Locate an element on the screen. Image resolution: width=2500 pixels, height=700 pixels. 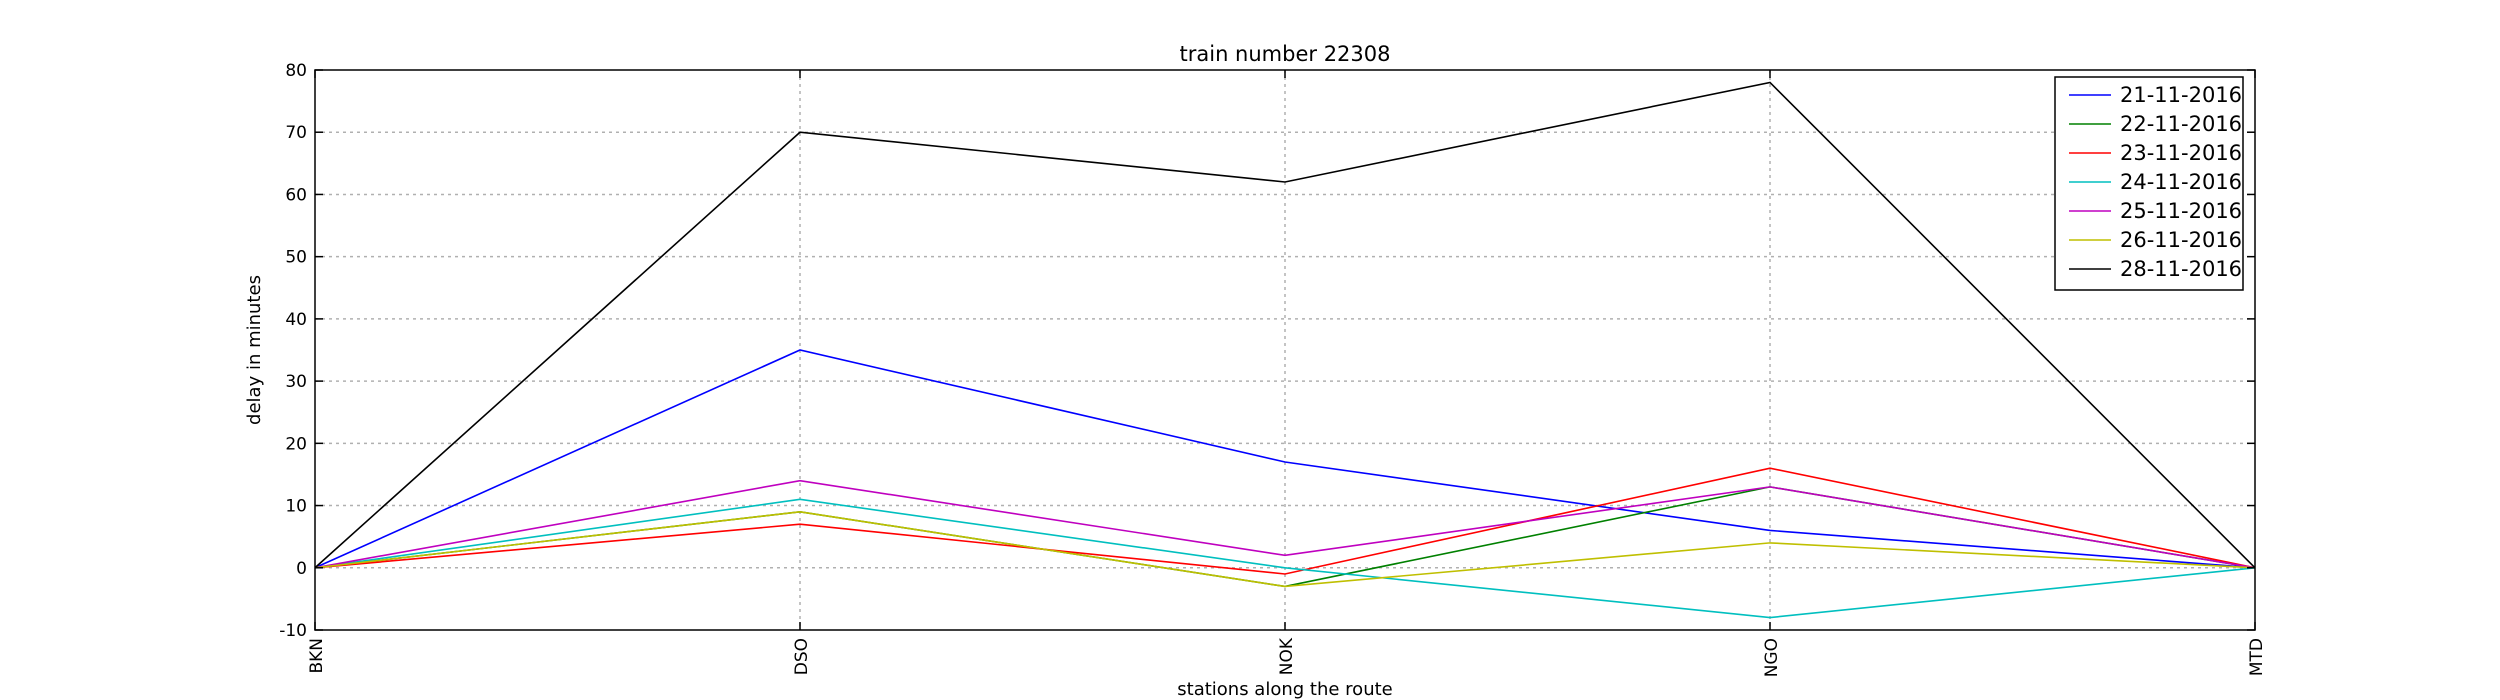
x-tick-label: NGO is located at coordinates (1772, 657).